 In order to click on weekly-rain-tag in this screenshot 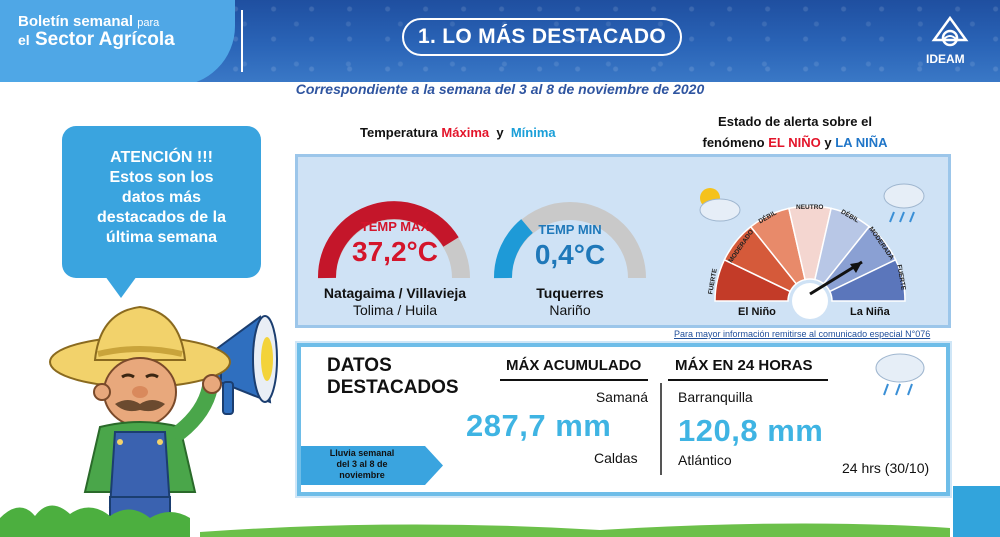, I will do `click(372, 465)`.